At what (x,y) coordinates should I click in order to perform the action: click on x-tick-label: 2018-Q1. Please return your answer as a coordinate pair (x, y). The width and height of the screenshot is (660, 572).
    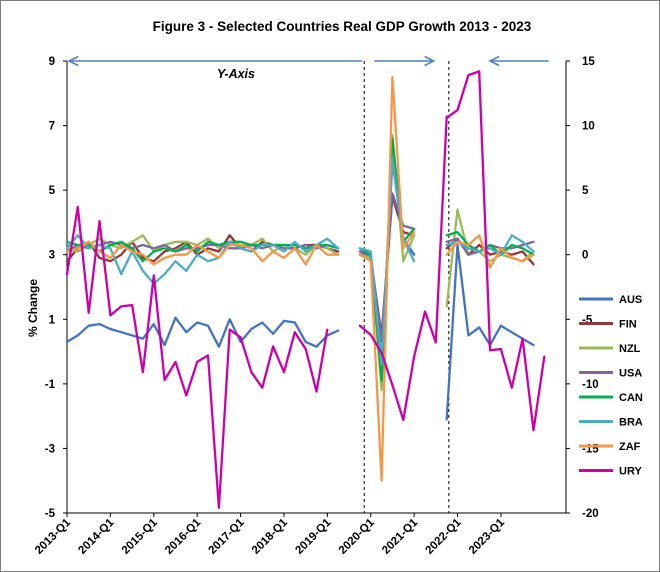
    Looking at the image, I should click on (270, 536).